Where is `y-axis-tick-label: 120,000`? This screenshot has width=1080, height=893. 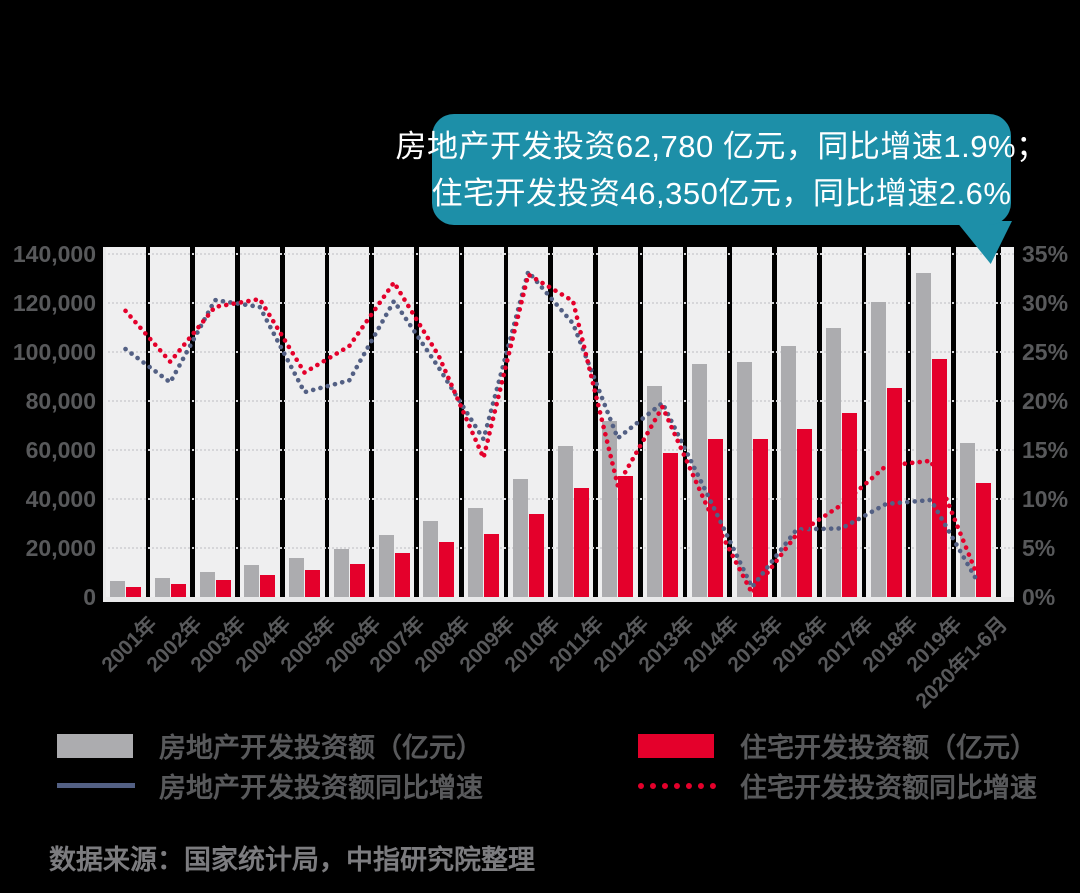 y-axis-tick-label: 120,000 is located at coordinates (54, 303).